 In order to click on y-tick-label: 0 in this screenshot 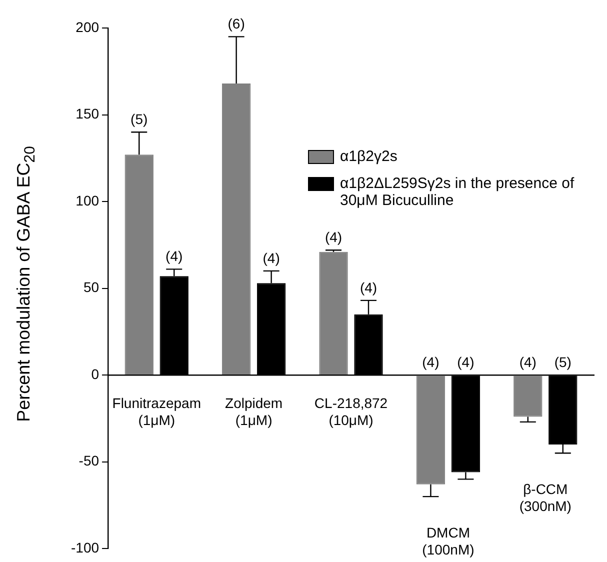, I will do `click(95, 374)`.